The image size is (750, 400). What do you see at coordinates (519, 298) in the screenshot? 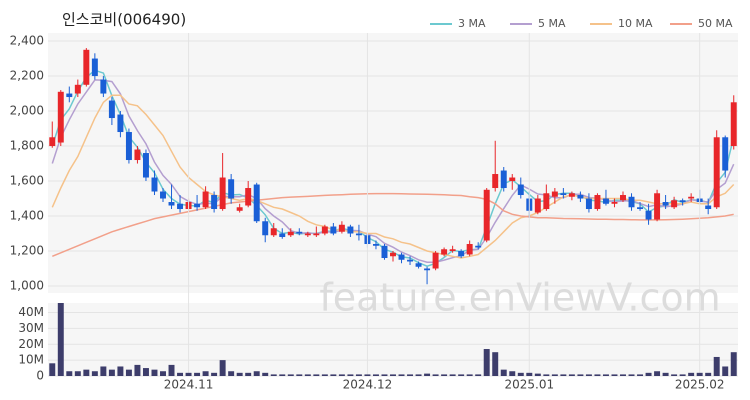
I see `watermark: feature.enViewV.com` at bounding box center [519, 298].